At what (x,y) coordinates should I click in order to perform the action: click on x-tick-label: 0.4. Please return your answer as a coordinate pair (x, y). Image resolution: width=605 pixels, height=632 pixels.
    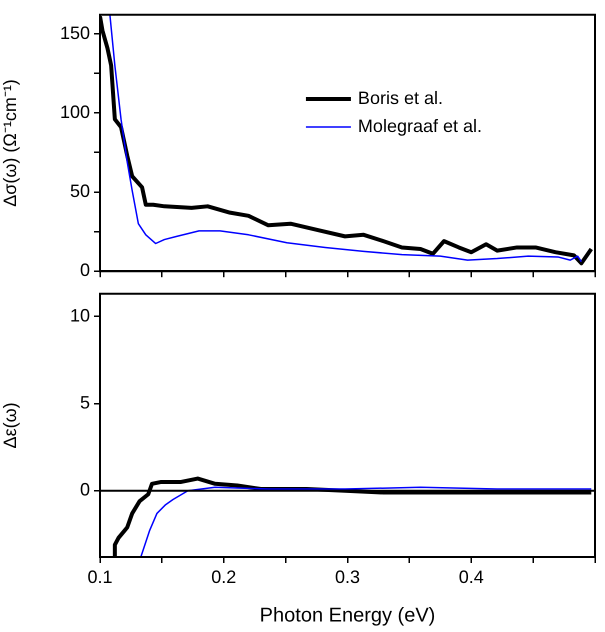
    Looking at the image, I should click on (471, 576).